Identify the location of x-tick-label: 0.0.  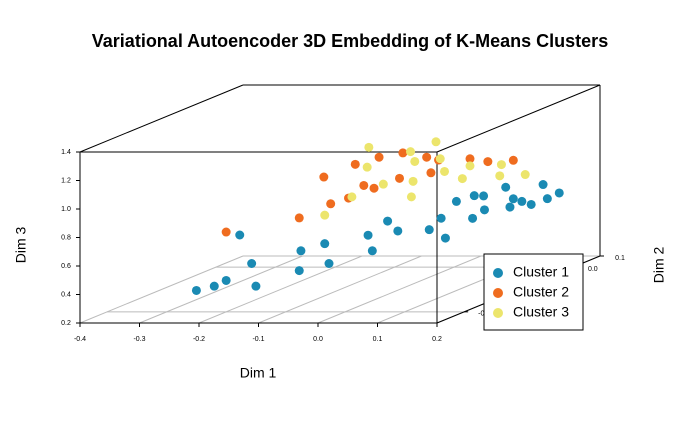
(318, 339).